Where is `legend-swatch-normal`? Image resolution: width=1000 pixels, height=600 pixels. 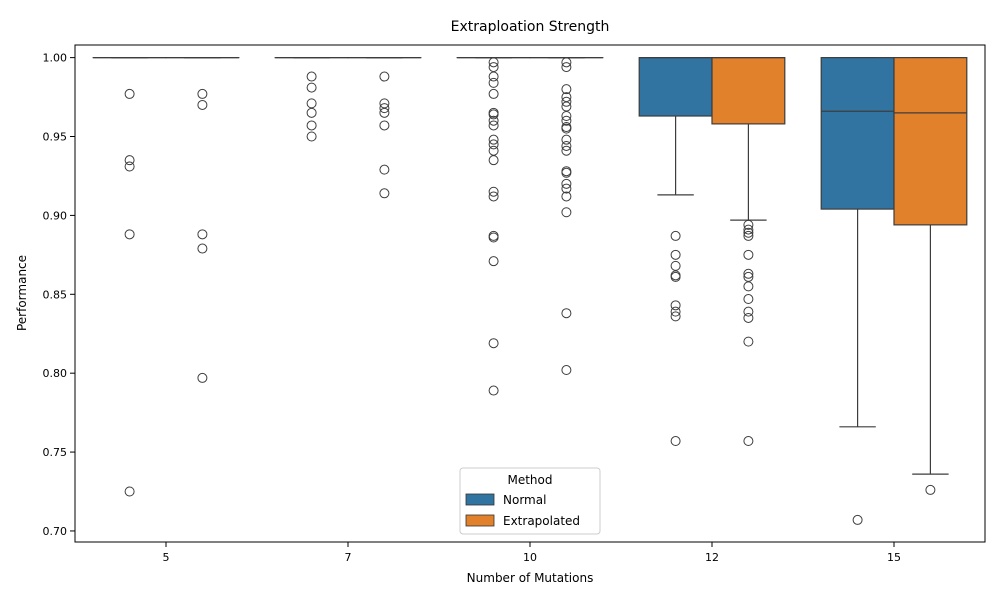 legend-swatch-normal is located at coordinates (480, 499).